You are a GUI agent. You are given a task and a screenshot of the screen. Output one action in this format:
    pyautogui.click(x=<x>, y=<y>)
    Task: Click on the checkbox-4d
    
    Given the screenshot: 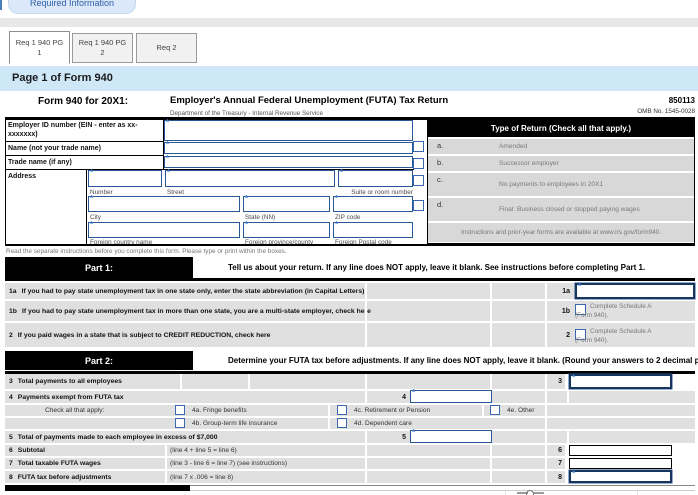 What is the action you would take?
    pyautogui.click(x=342, y=423)
    